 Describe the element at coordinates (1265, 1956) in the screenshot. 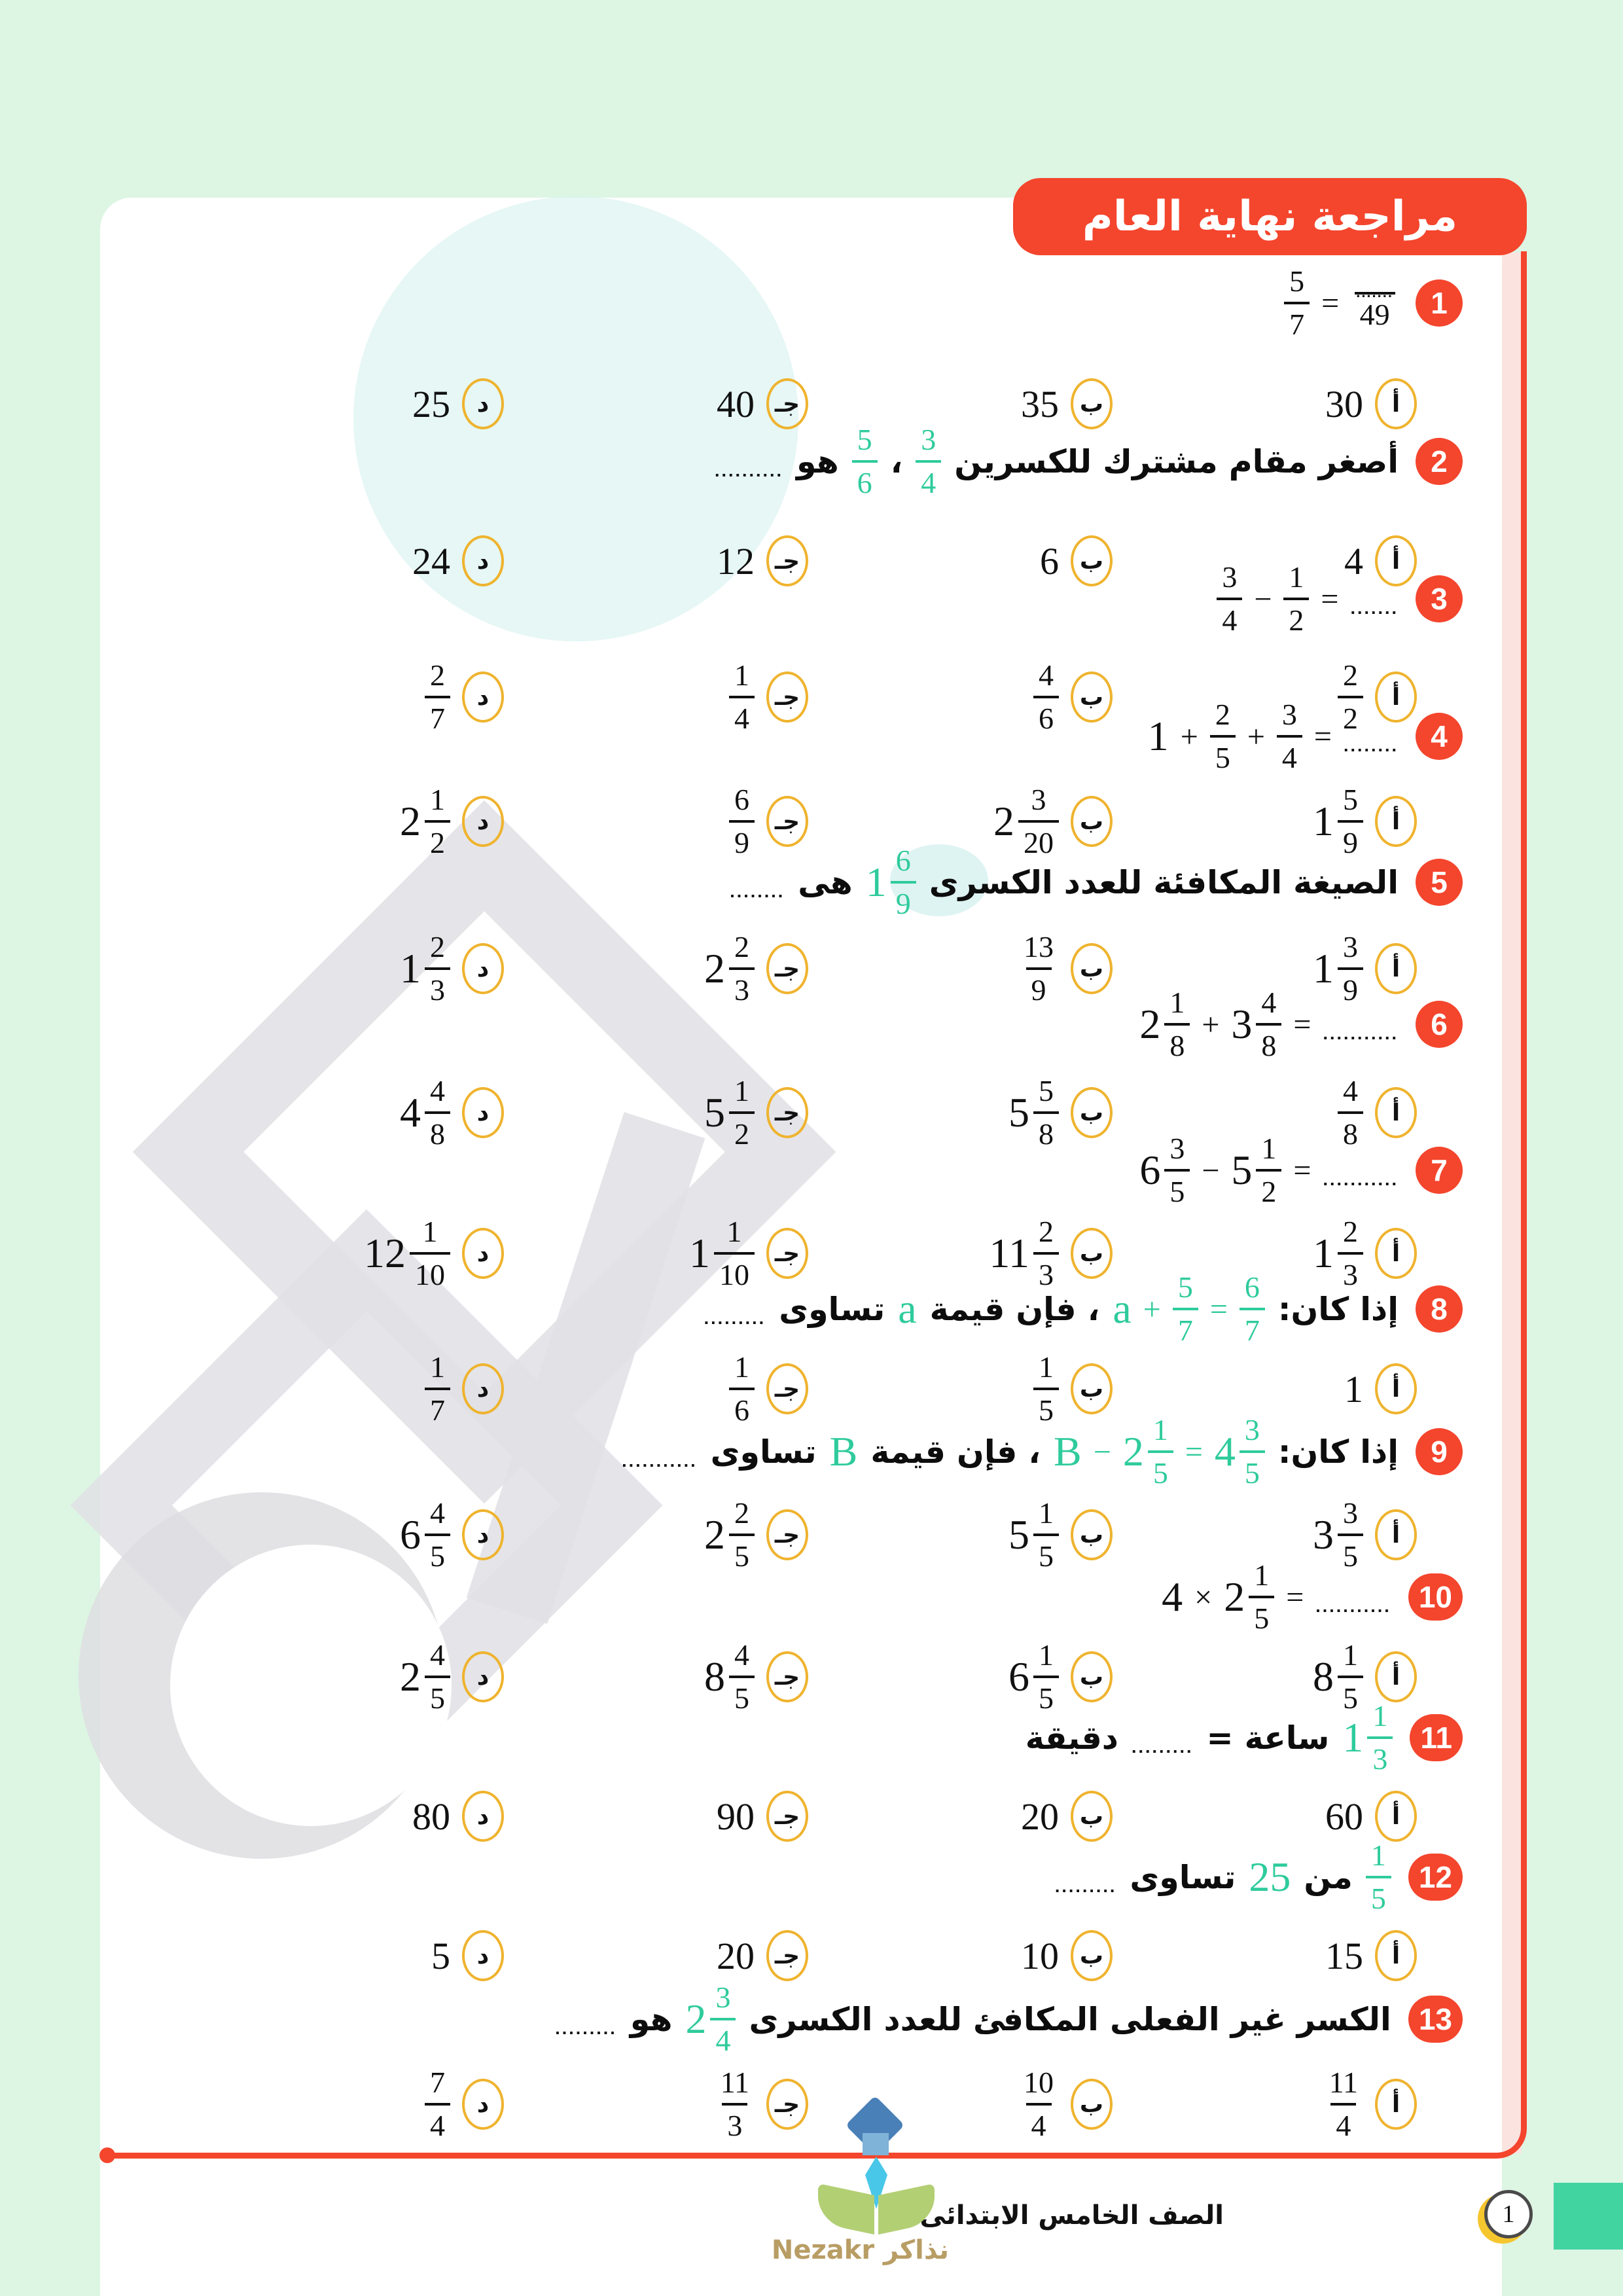

I see `option-choice-أ: أ 15` at that location.